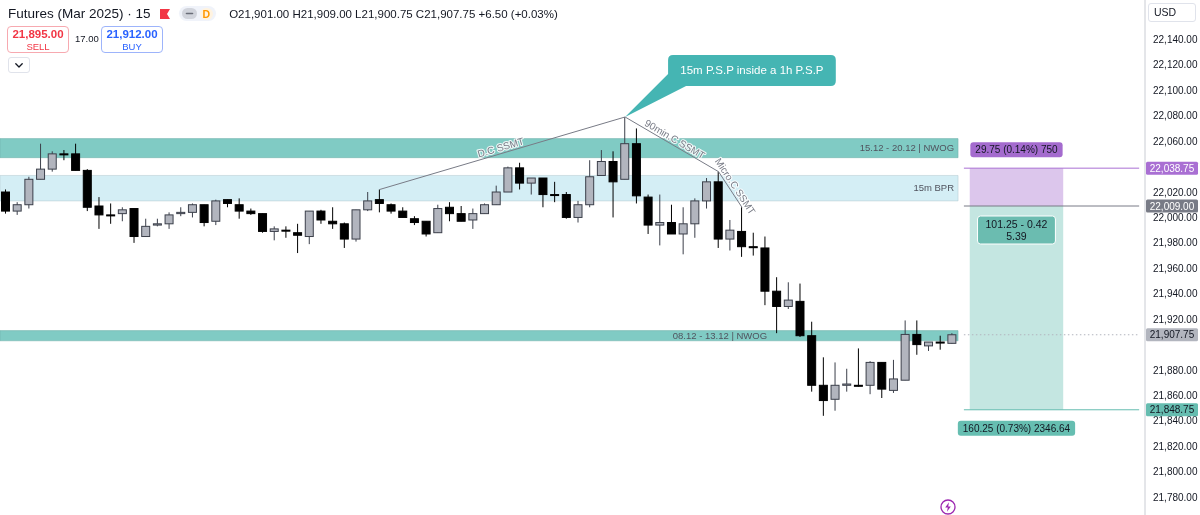 This screenshot has height=515, width=1200. Describe the element at coordinates (1175, 421) in the screenshot. I see `y-tick-label: 21,840.00` at that location.